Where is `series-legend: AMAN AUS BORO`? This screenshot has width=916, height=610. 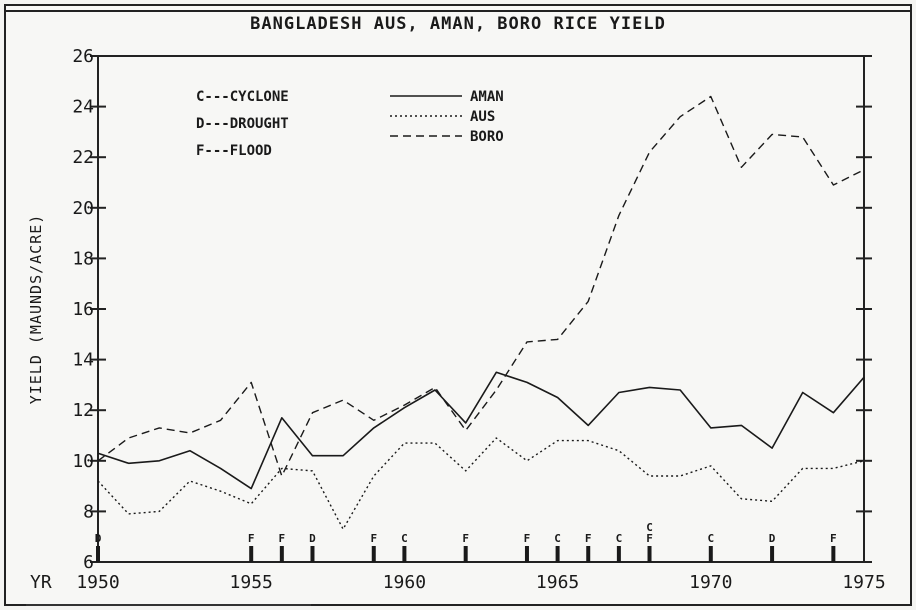 series-legend: AMAN AUS BORO is located at coordinates (447, 117).